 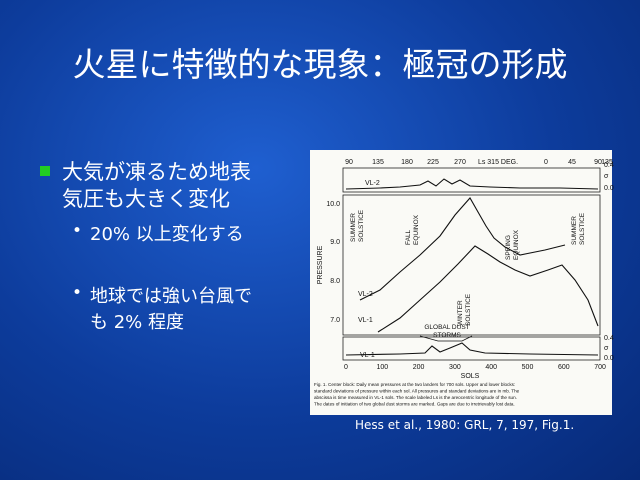 What do you see at coordinates (600, 367) in the screenshot?
I see `sol-tick-label: 700` at bounding box center [600, 367].